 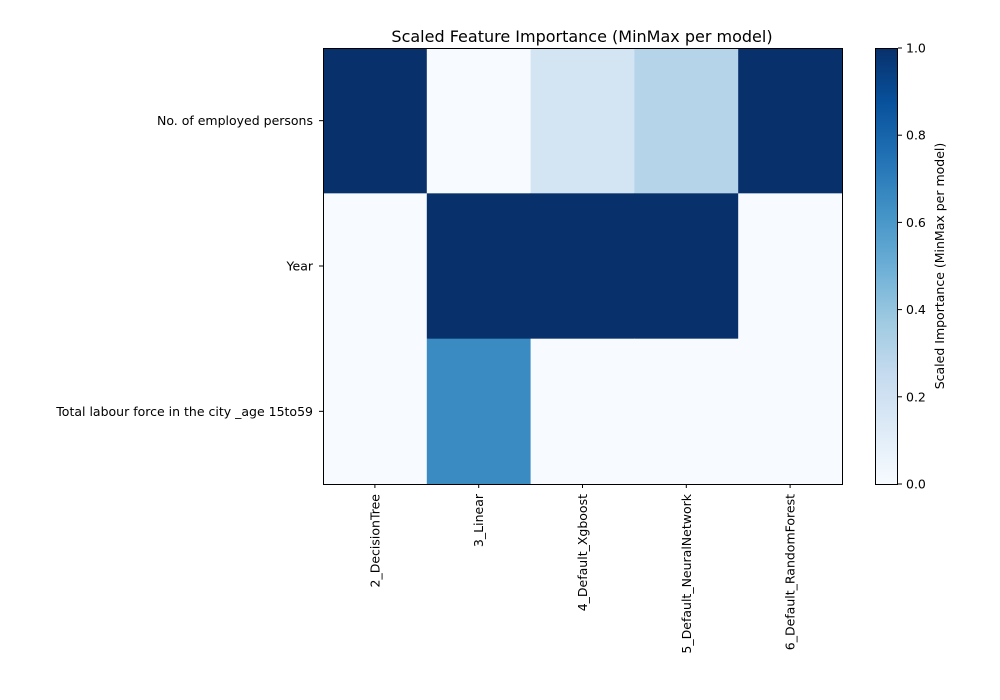 I want to click on colorbar-frame, so click(x=886, y=266).